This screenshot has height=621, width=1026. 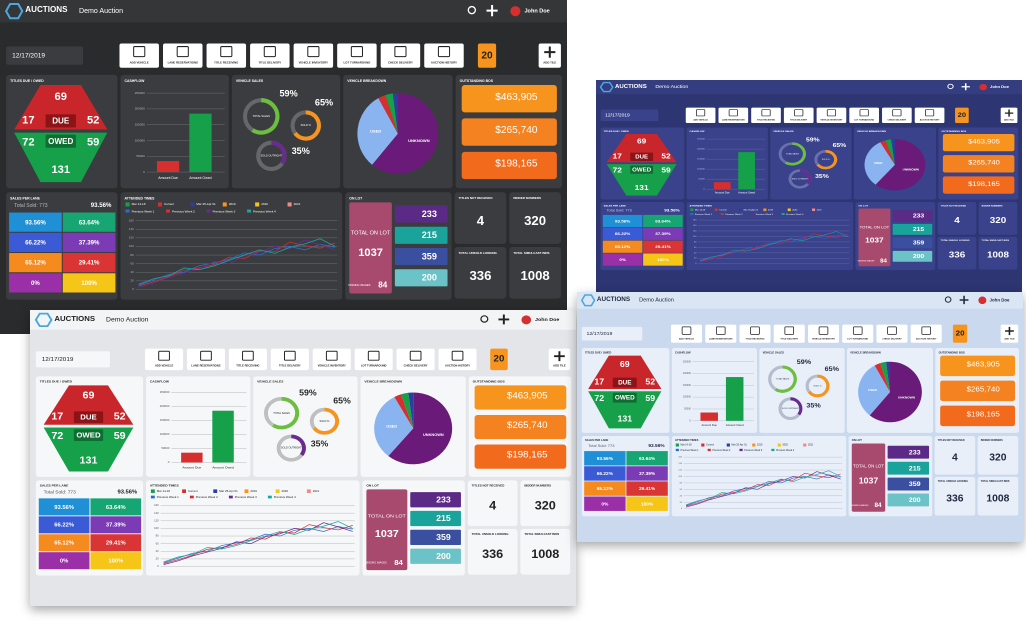 I want to click on on-lot-label: TOTAL ON LOT, so click(x=371, y=233).